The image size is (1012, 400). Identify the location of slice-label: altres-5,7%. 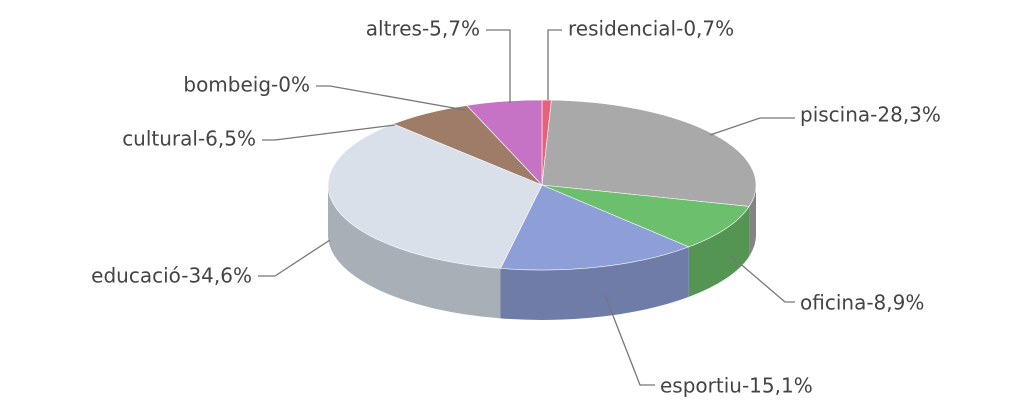
(423, 29).